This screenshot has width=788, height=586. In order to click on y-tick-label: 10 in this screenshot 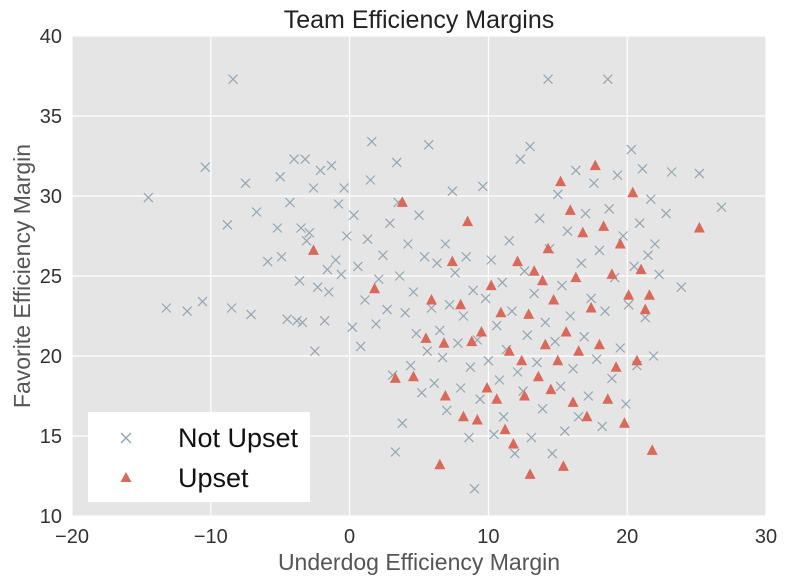, I will do `click(51, 517)`.